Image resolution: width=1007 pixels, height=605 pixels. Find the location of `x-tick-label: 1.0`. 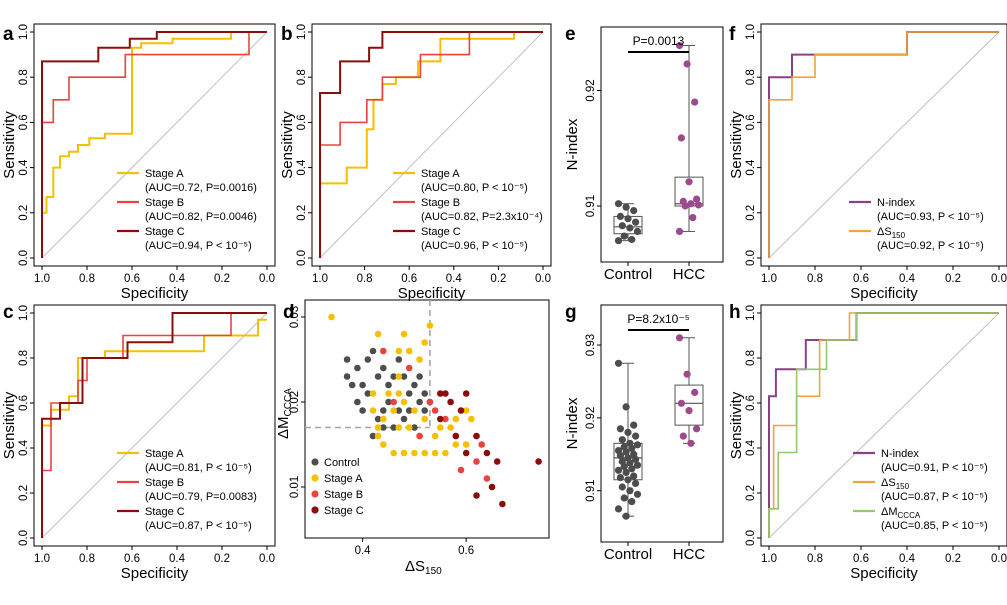

x-tick-label: 1.0 is located at coordinates (42, 559).